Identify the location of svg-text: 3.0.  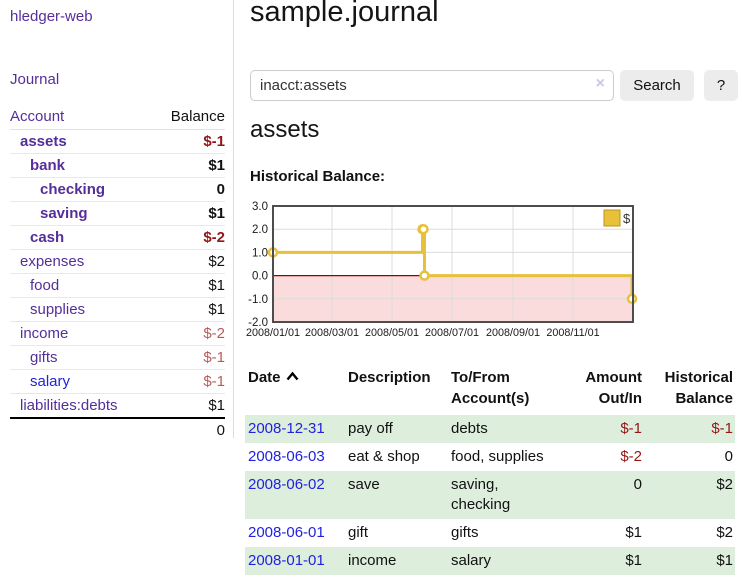
(260, 207).